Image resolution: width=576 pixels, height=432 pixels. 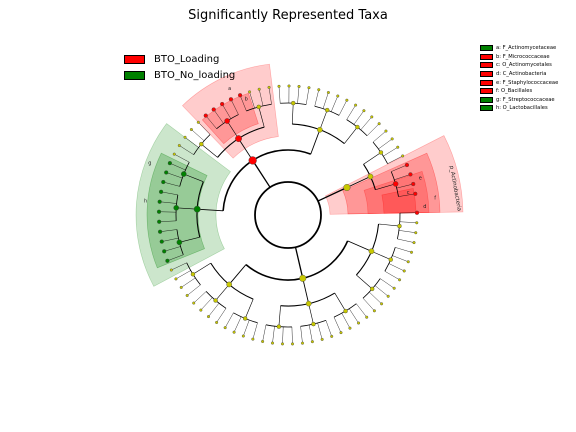 I want to click on key-legend-item: h: O_Lactobacillales, so click(x=519, y=108).